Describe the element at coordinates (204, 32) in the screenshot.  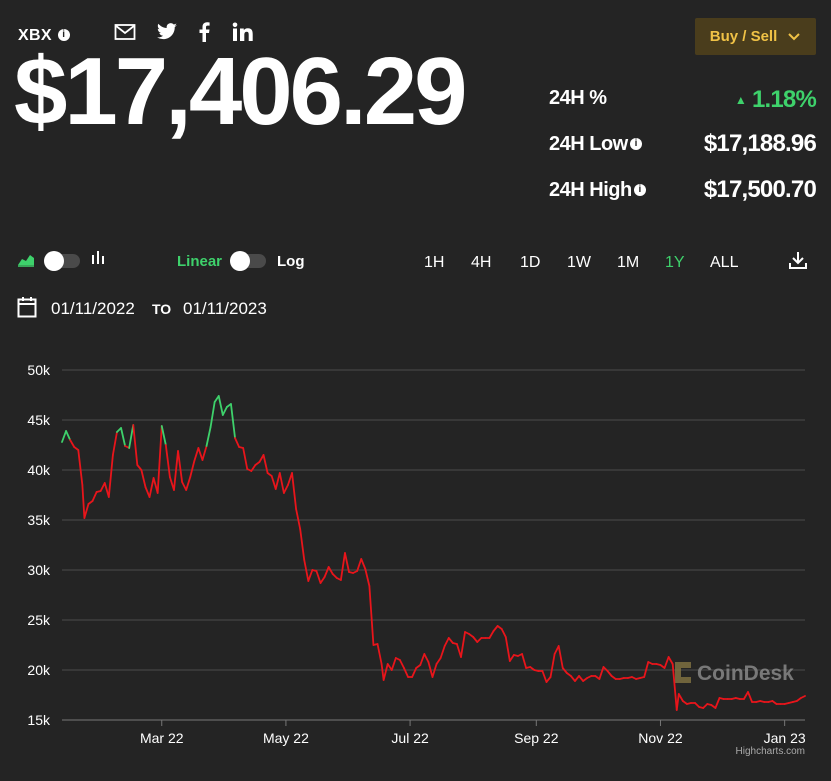
I see `facebook-icon` at that location.